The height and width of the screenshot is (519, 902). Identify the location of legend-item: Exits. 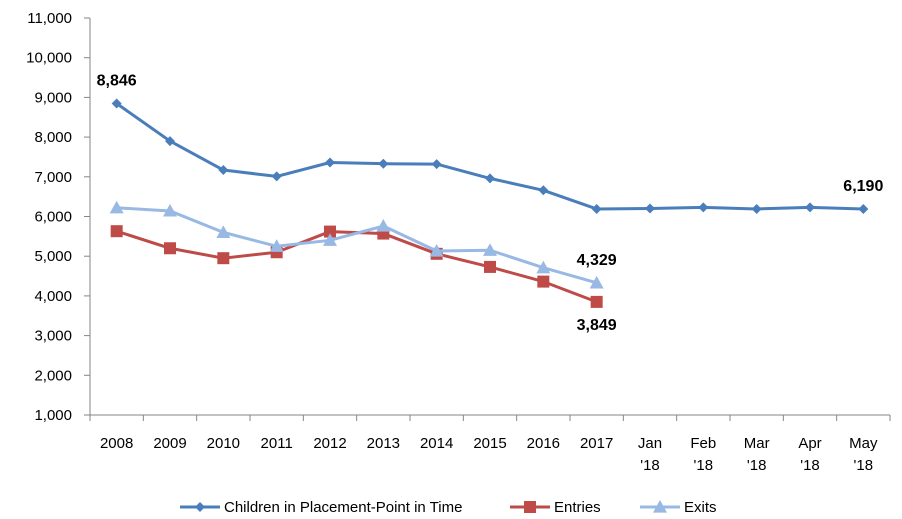
(678, 507).